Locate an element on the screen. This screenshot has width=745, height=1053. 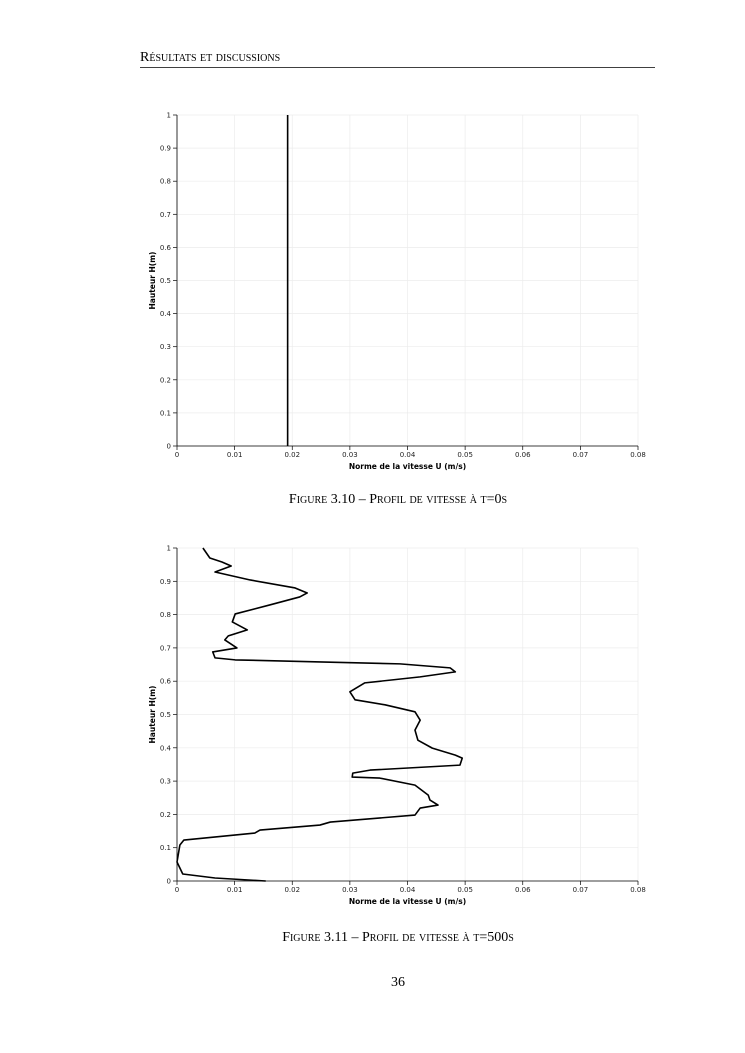
page-number: 36 is located at coordinates (398, 982).